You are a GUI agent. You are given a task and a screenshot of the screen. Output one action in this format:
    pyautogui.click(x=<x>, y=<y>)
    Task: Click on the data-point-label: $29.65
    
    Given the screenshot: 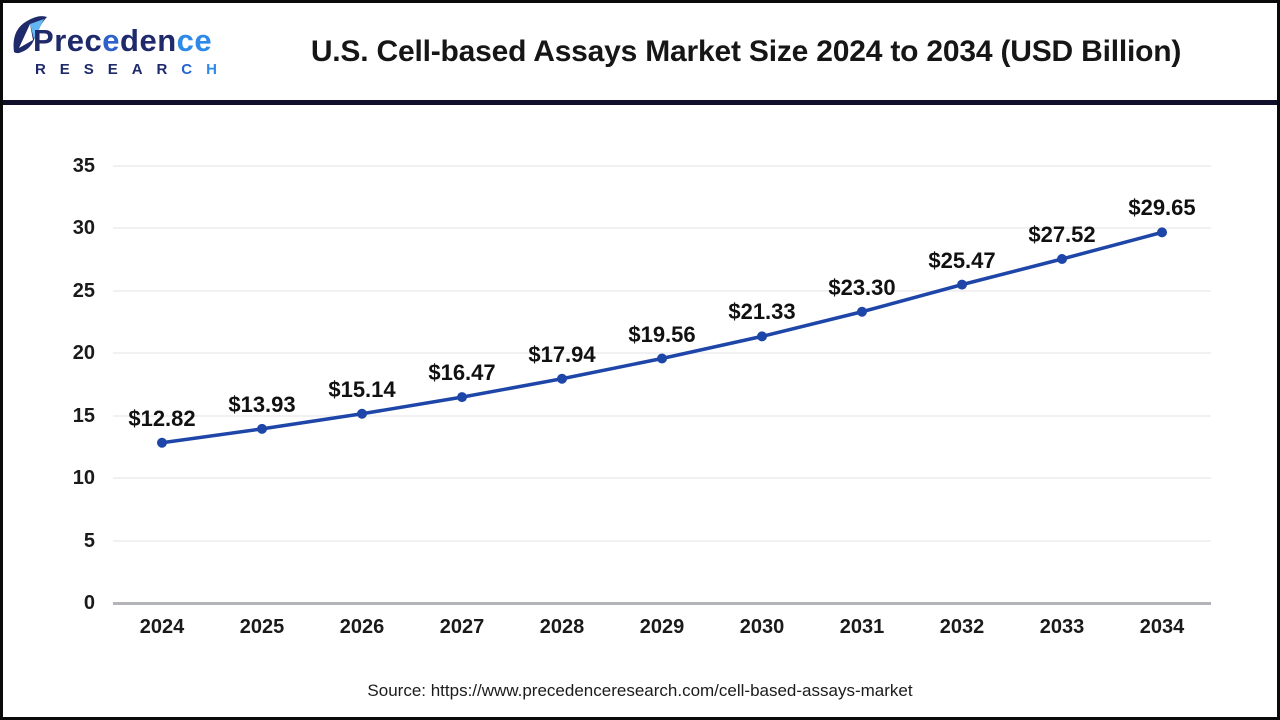 What is the action you would take?
    pyautogui.click(x=1162, y=208)
    